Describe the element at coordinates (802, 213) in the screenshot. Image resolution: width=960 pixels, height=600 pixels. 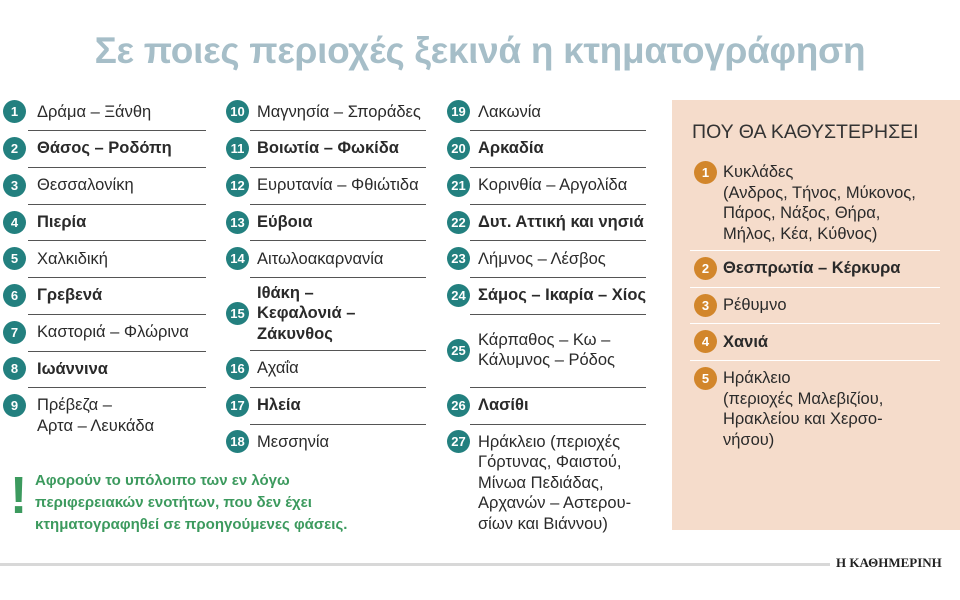
I see `item-line: Πάρος, Νάξος, Θήρα,` at that location.